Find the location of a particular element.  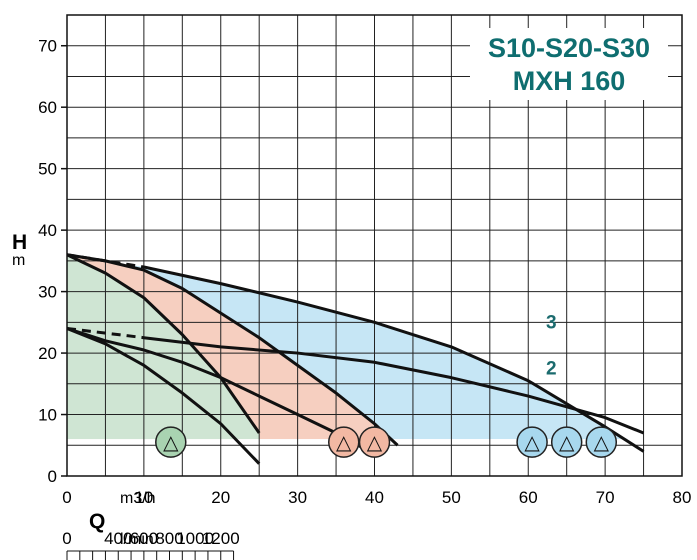

y-tick-label: 50 is located at coordinates (47, 169).